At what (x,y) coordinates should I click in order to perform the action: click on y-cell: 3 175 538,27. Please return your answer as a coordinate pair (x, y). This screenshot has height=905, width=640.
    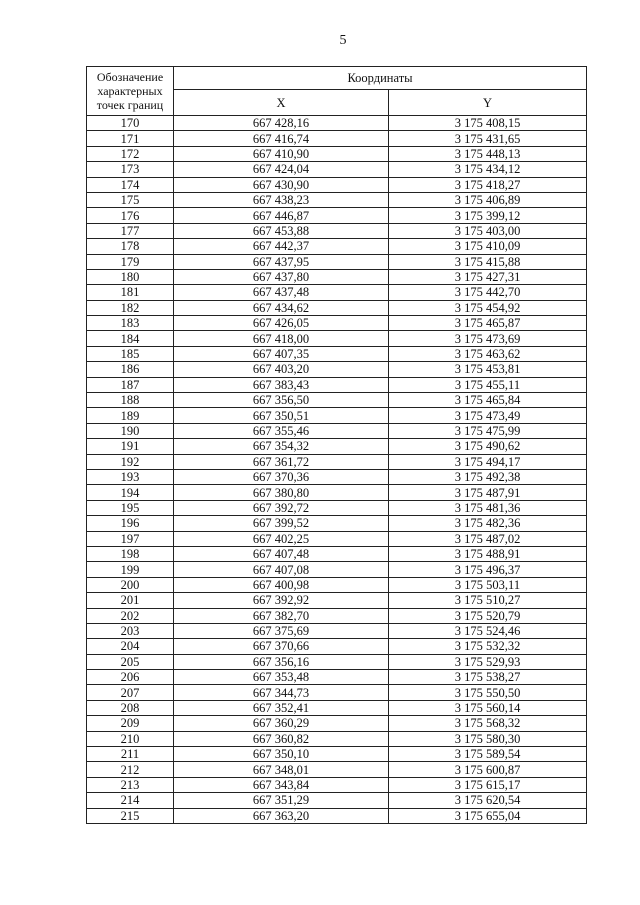
    Looking at the image, I should click on (487, 677).